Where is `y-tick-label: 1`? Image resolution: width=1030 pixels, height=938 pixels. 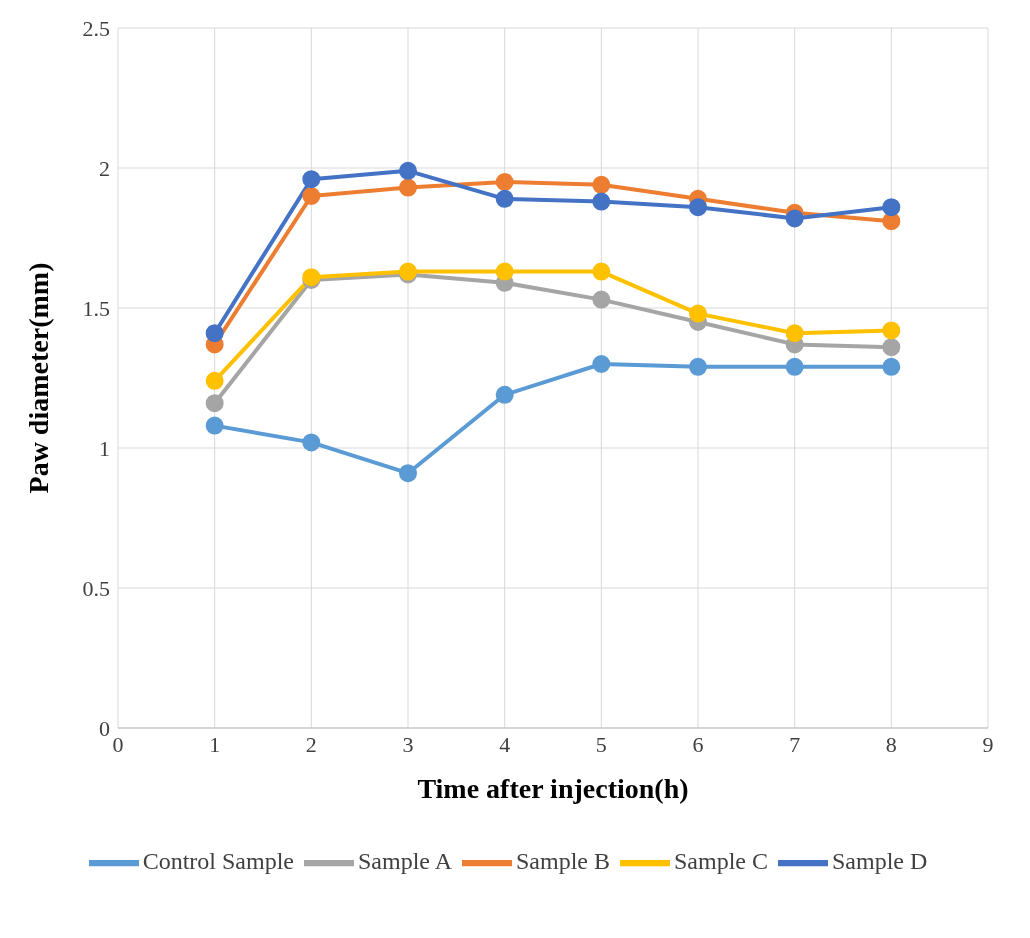
y-tick-label: 1 is located at coordinates (104, 448).